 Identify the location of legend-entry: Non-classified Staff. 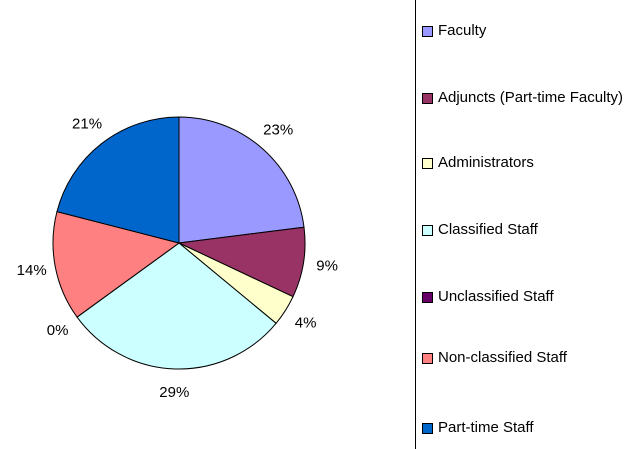
(527, 358).